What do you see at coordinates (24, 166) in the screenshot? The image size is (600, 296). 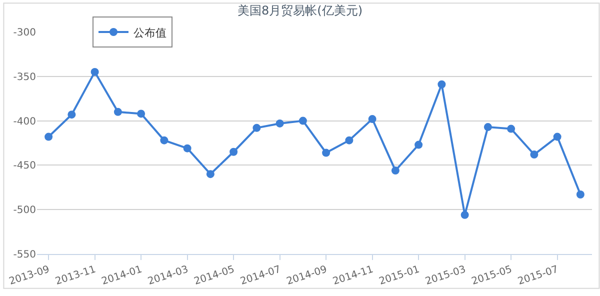 I see `y-tick-label: -450` at bounding box center [24, 166].